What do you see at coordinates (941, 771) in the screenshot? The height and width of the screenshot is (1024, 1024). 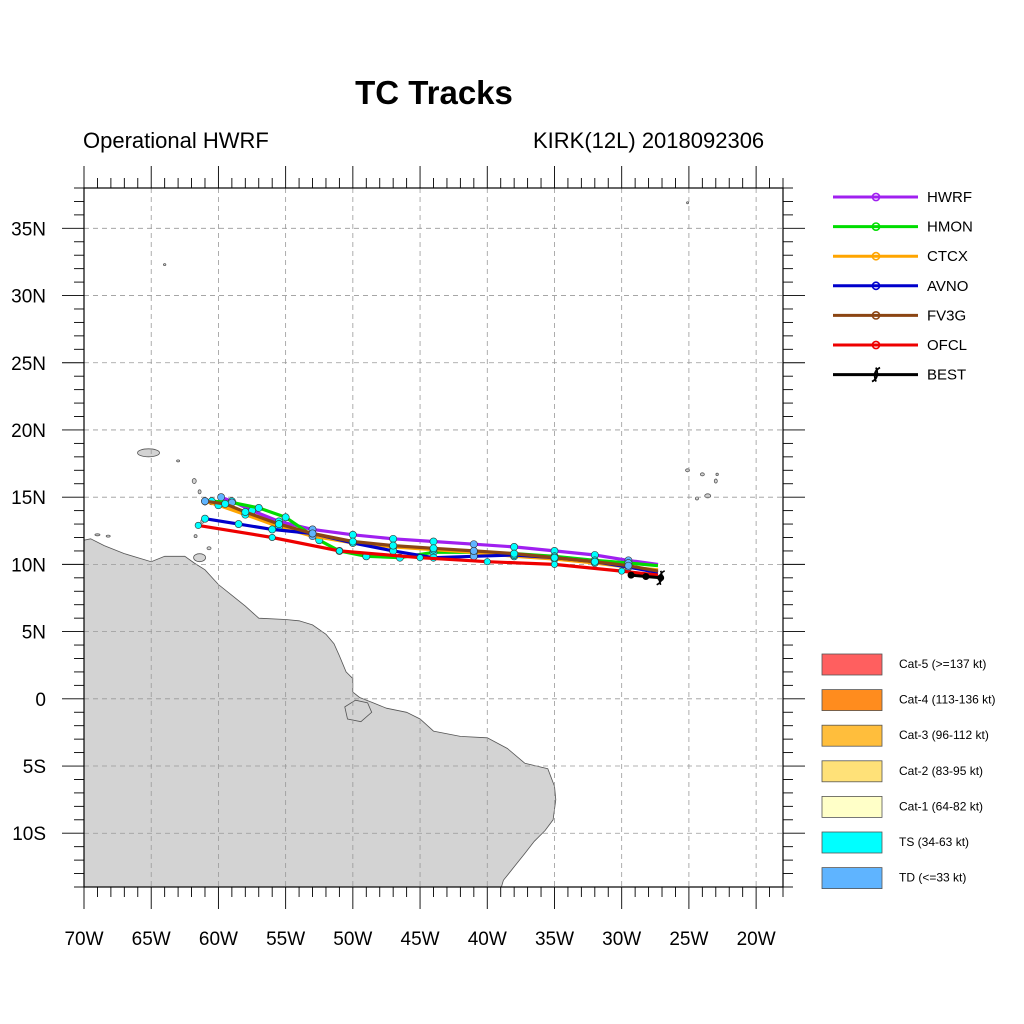 I see `category-label: Cat-2 (83-95 kt)` at bounding box center [941, 771].